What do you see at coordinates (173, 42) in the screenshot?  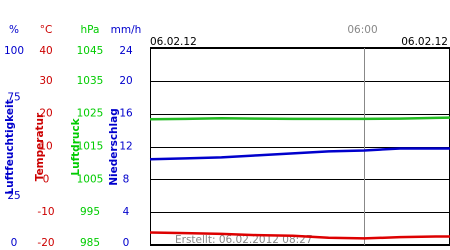 I see `date-left: 06.02.12` at bounding box center [173, 42].